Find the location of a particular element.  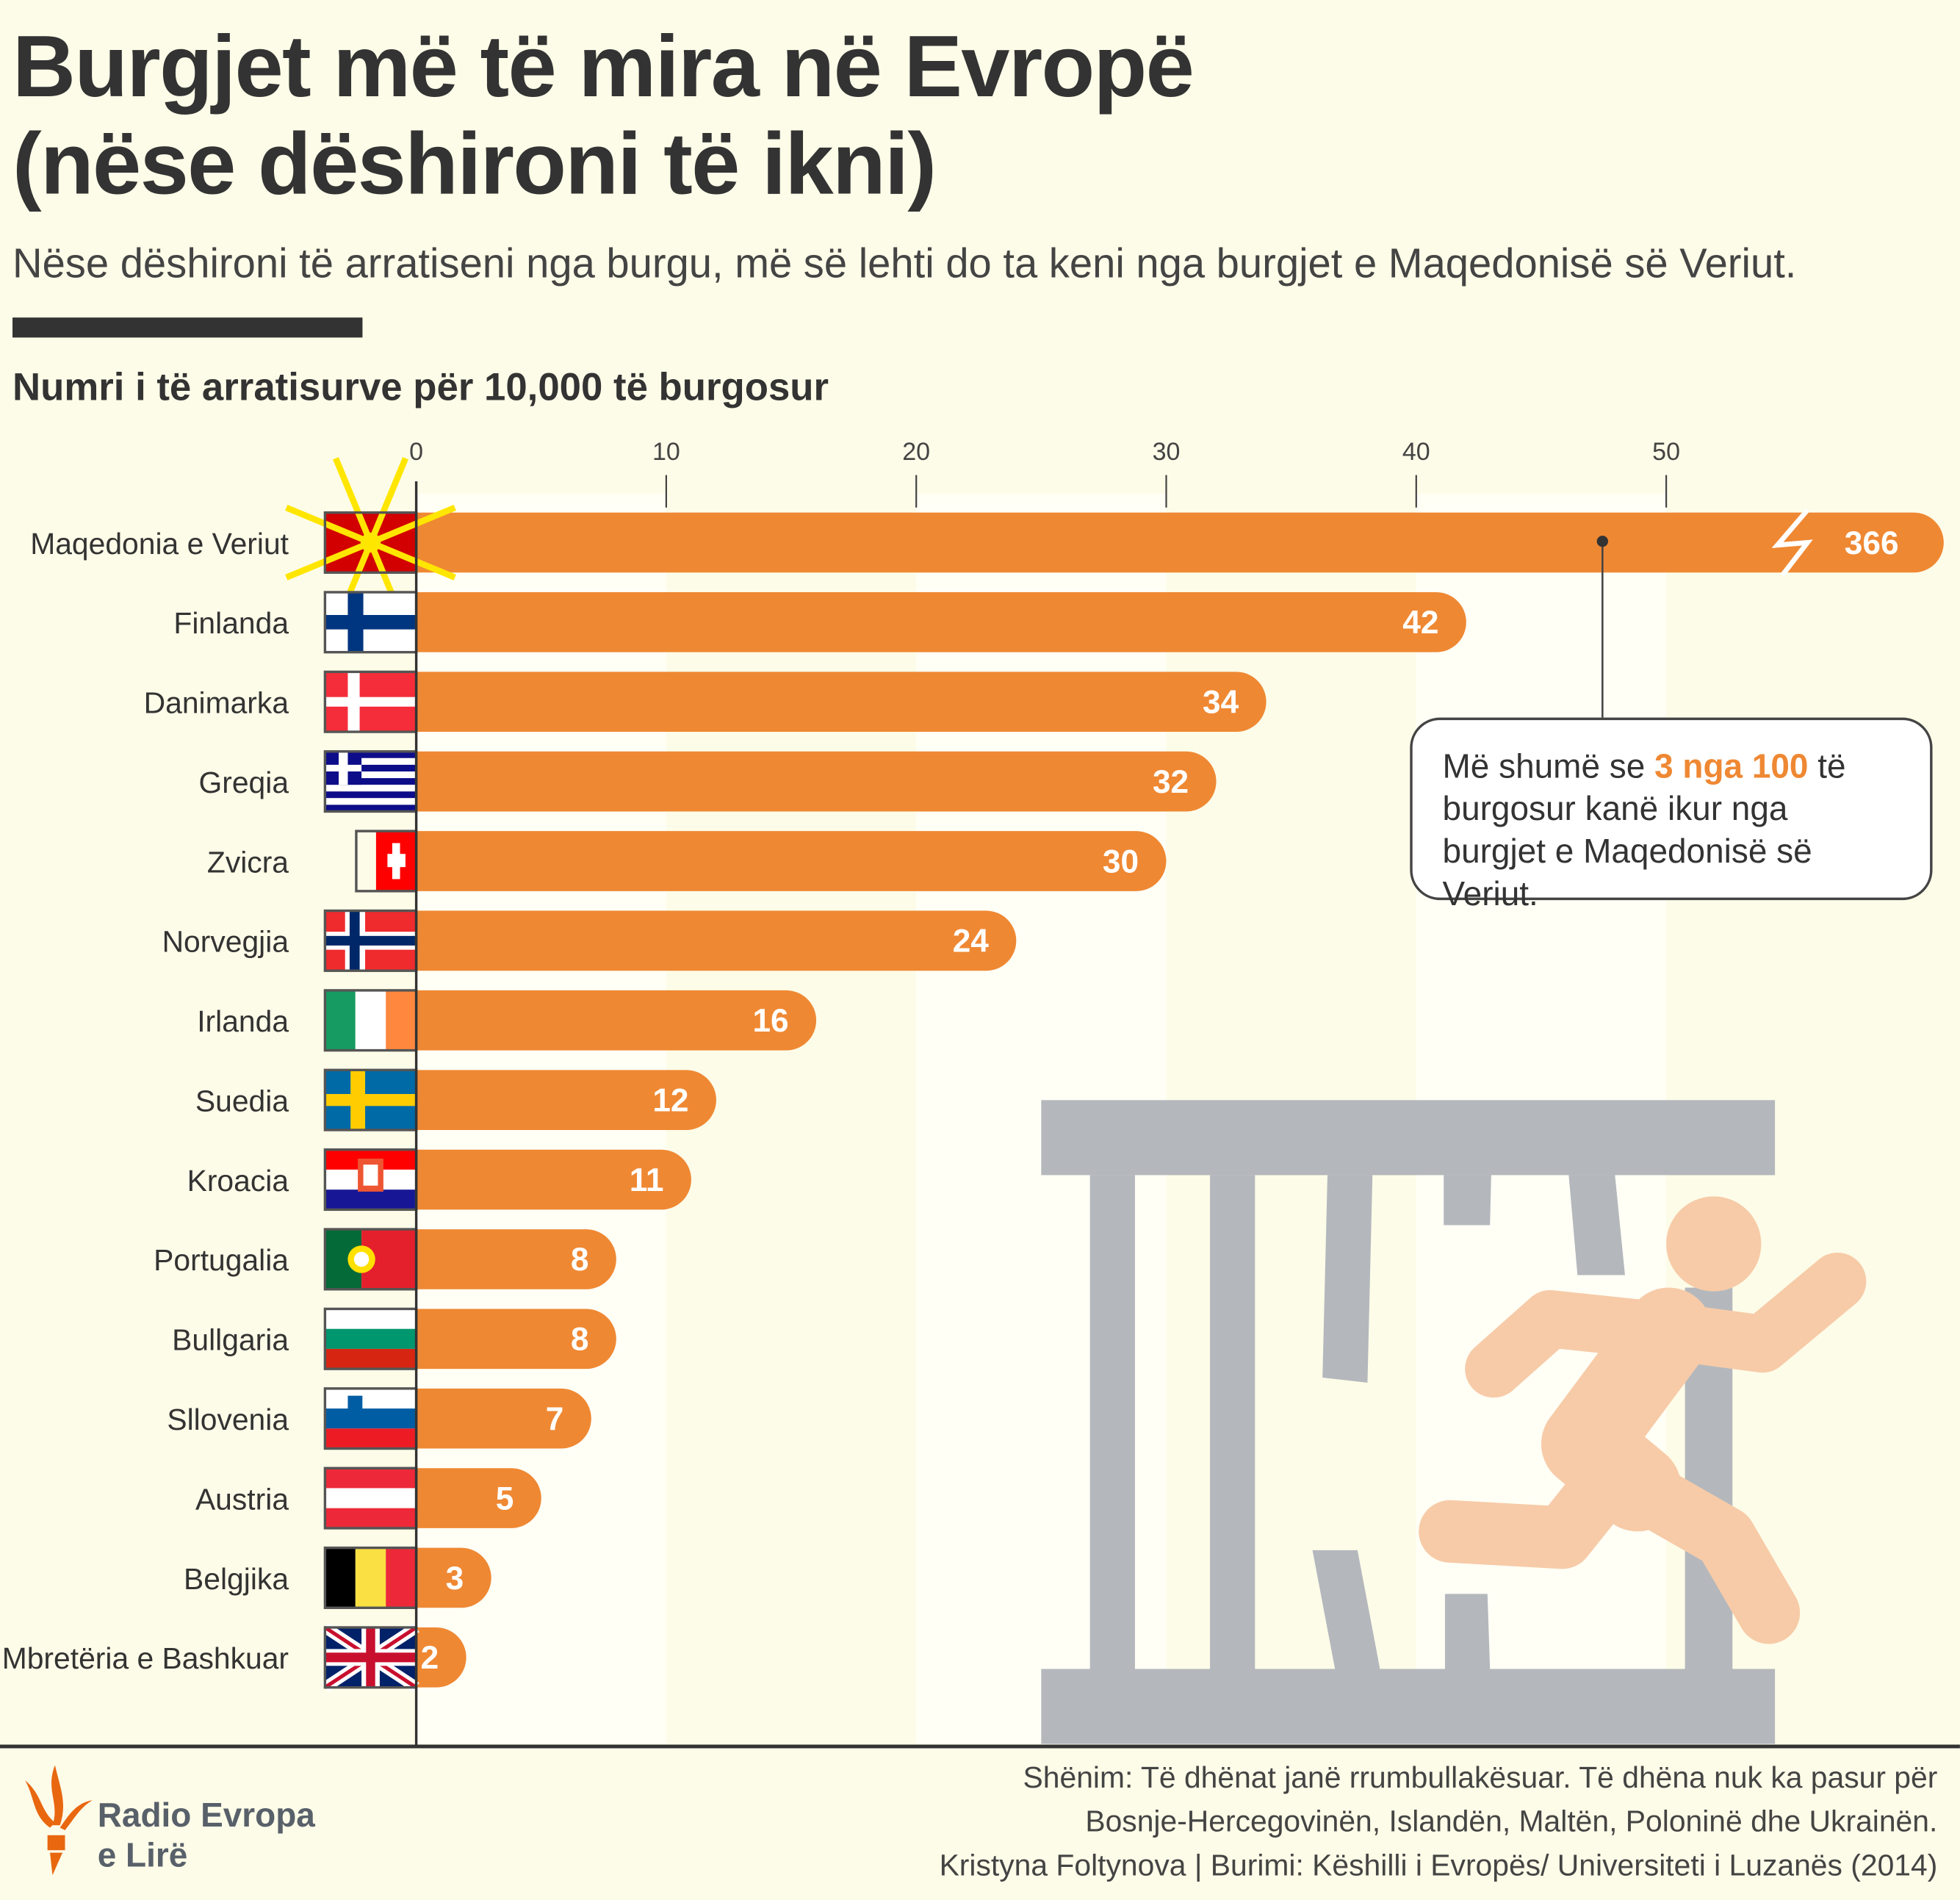

value-label: 16 is located at coordinates (770, 1021).